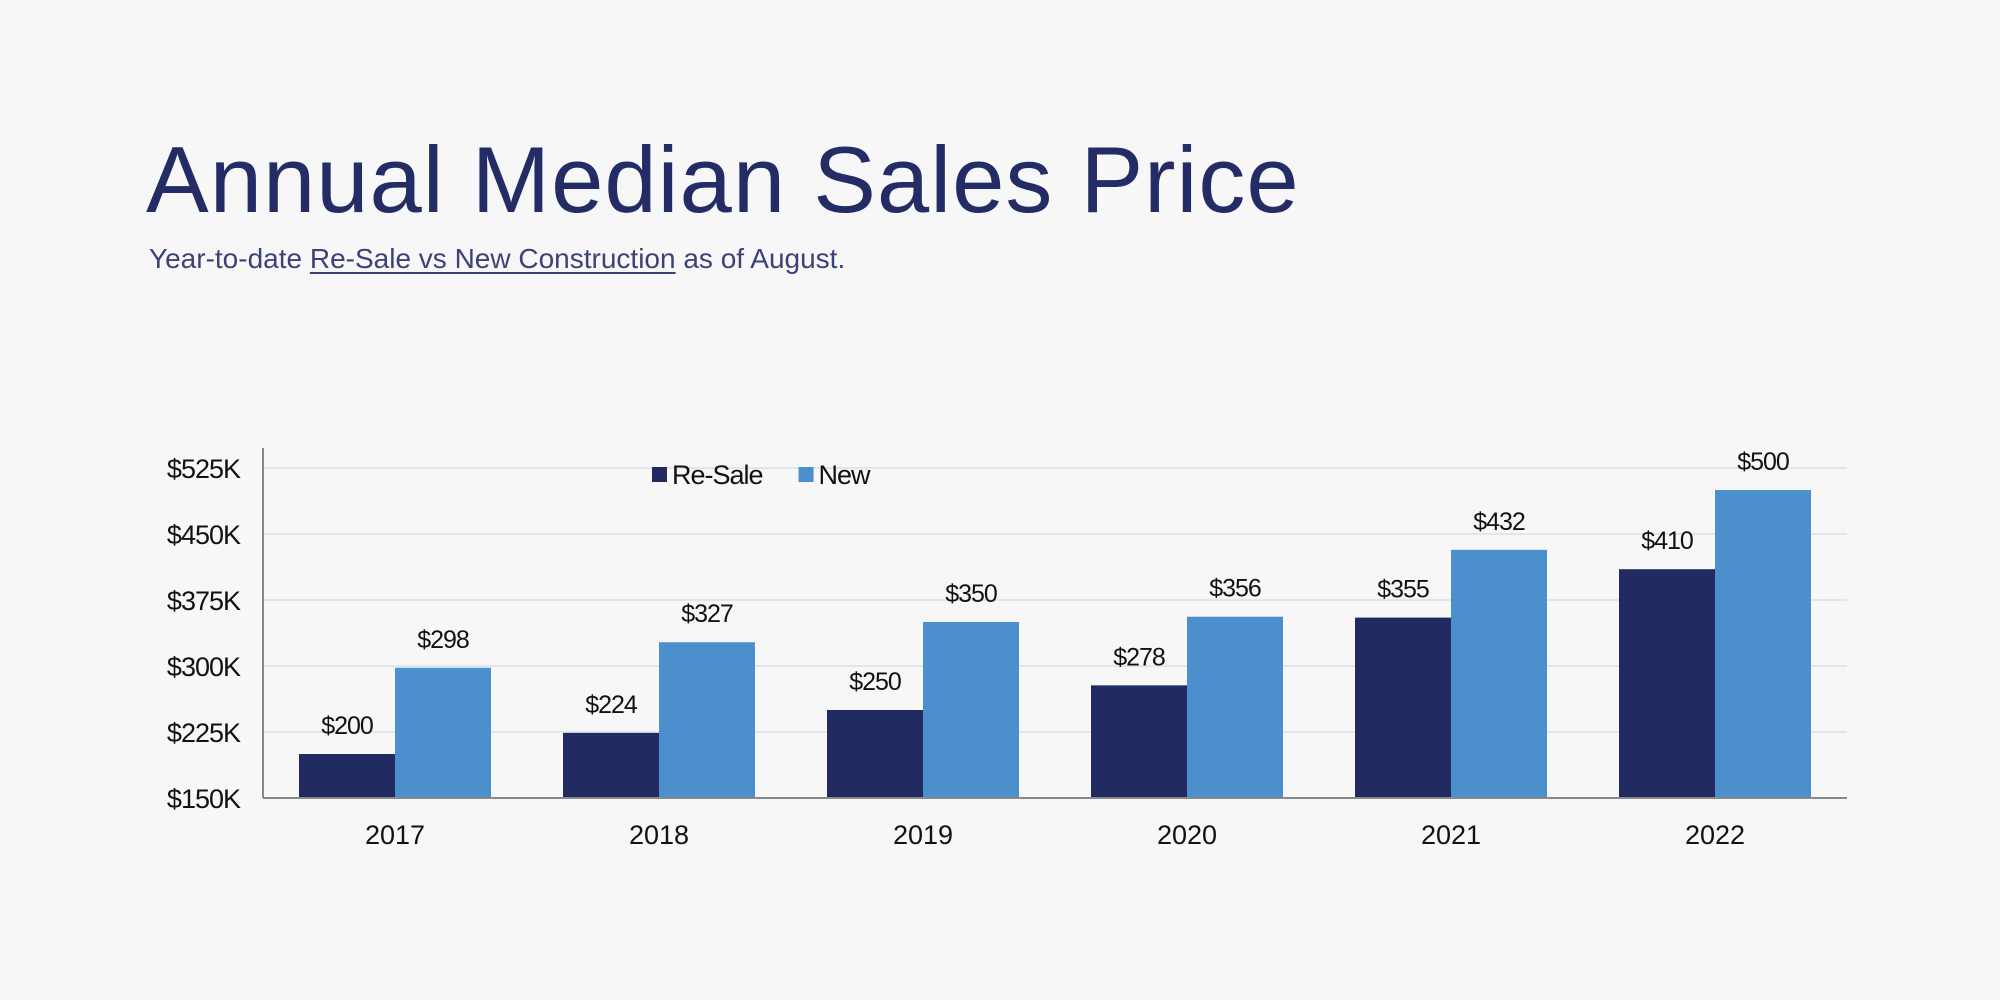 The width and height of the screenshot is (2000, 1000). Describe the element at coordinates (1235, 589) in the screenshot. I see `data-label: $356` at that location.